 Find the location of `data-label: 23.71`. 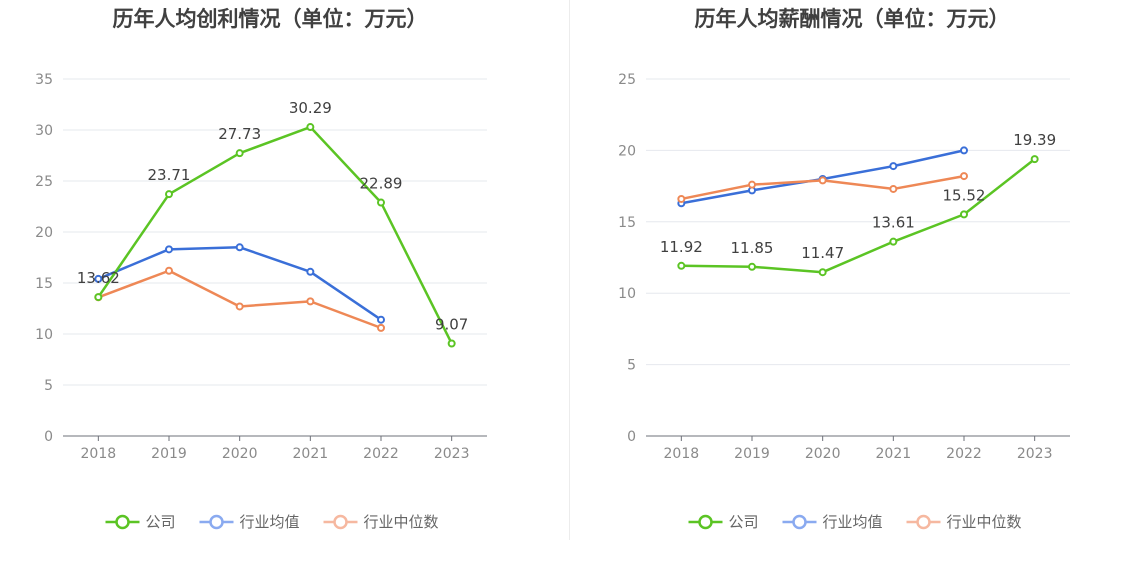

data-label: 23.71 is located at coordinates (169, 175).